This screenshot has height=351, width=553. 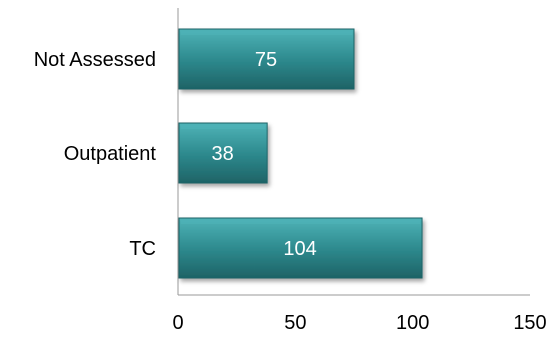 I want to click on data-label: 38, so click(x=222, y=154).